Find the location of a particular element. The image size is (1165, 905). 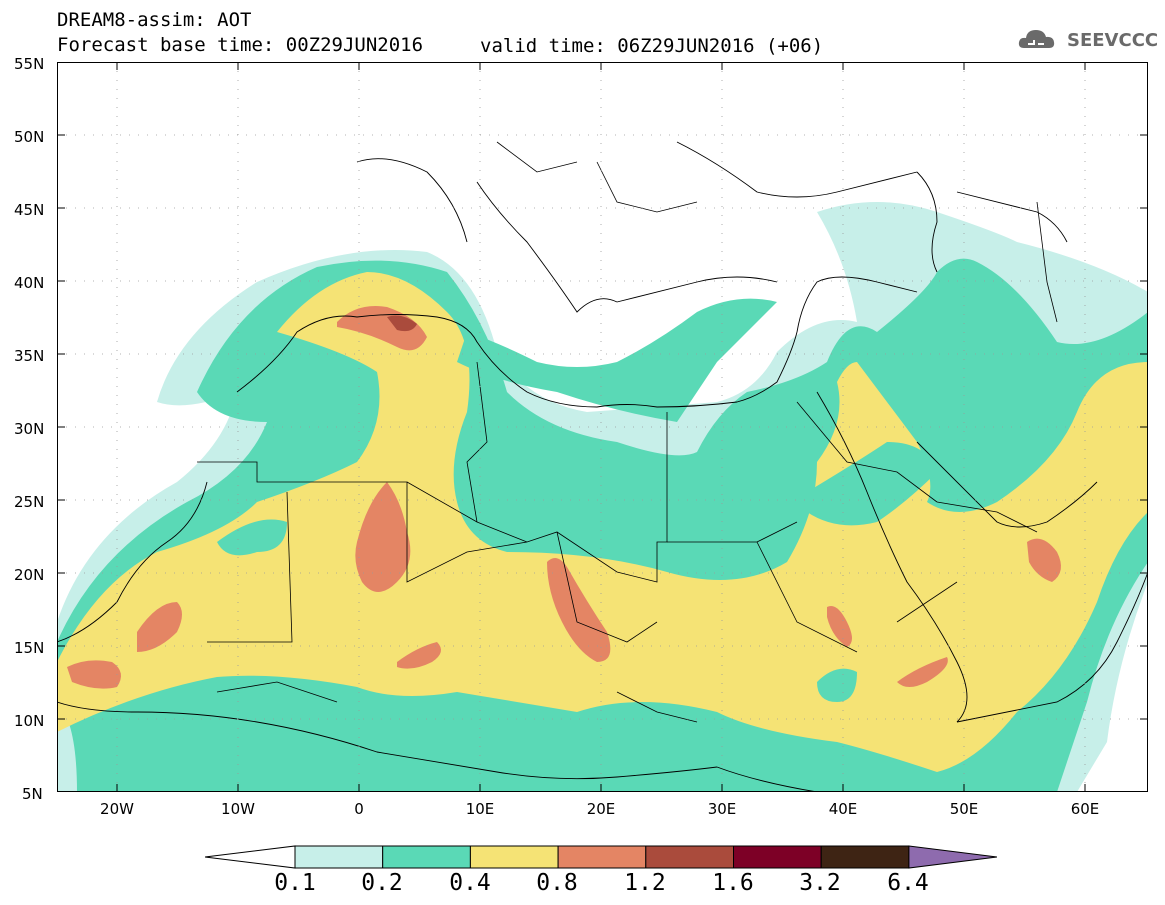

aot-patch-teal-east is located at coordinates (872, 484).